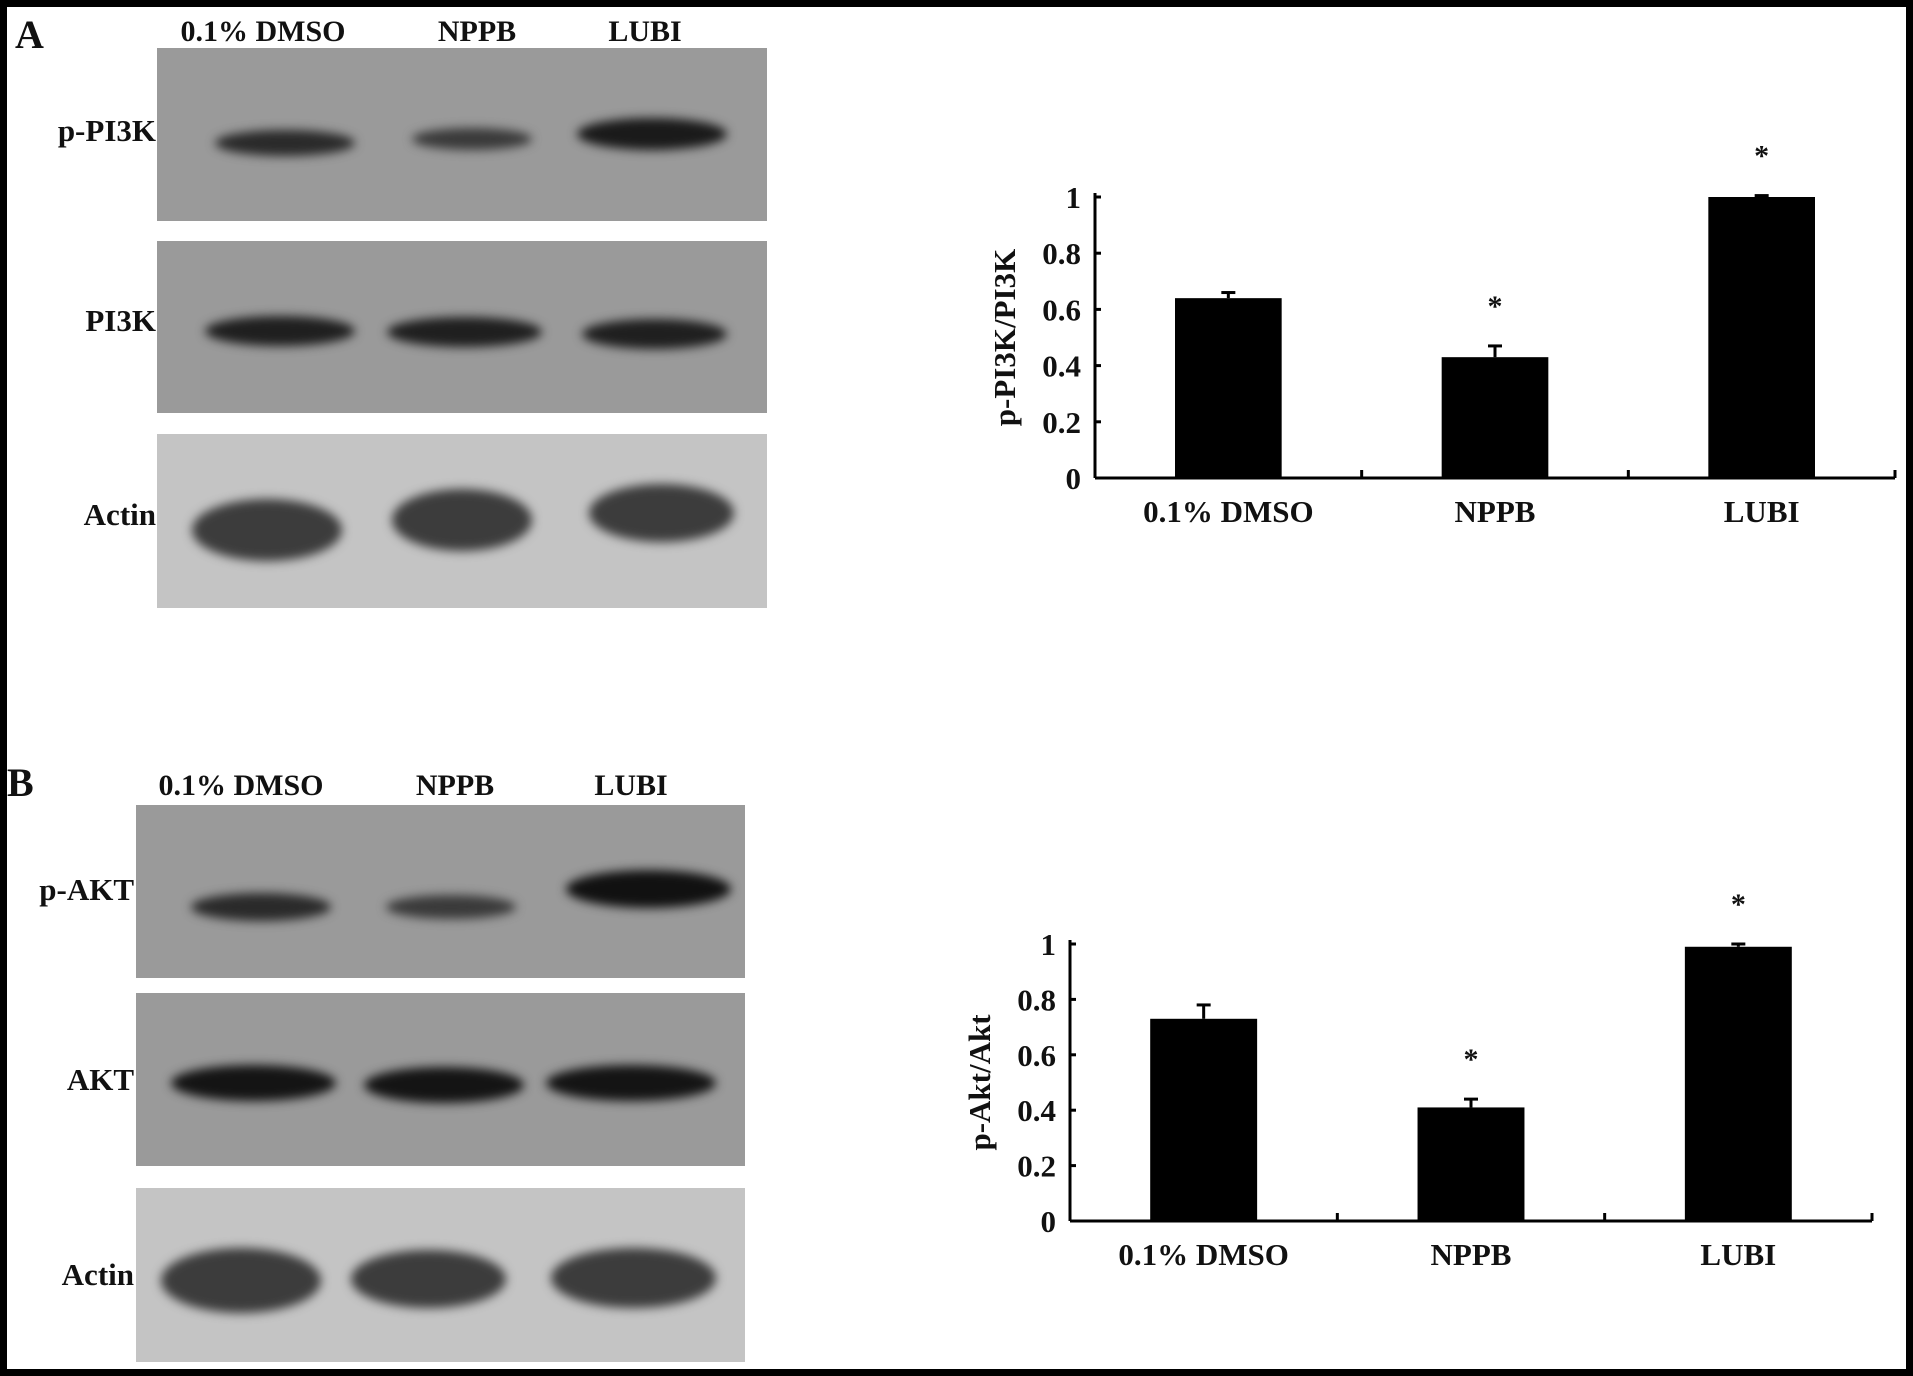 This screenshot has height=1376, width=1913. I want to click on blot-actin-b, so click(440, 1275).